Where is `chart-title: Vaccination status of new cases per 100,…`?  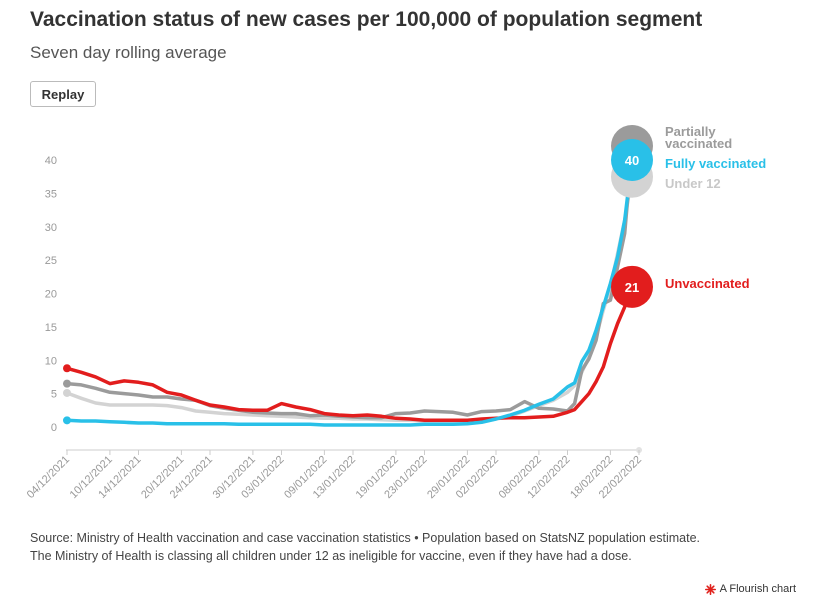 chart-title: Vaccination status of new cases per 100,… is located at coordinates (366, 19).